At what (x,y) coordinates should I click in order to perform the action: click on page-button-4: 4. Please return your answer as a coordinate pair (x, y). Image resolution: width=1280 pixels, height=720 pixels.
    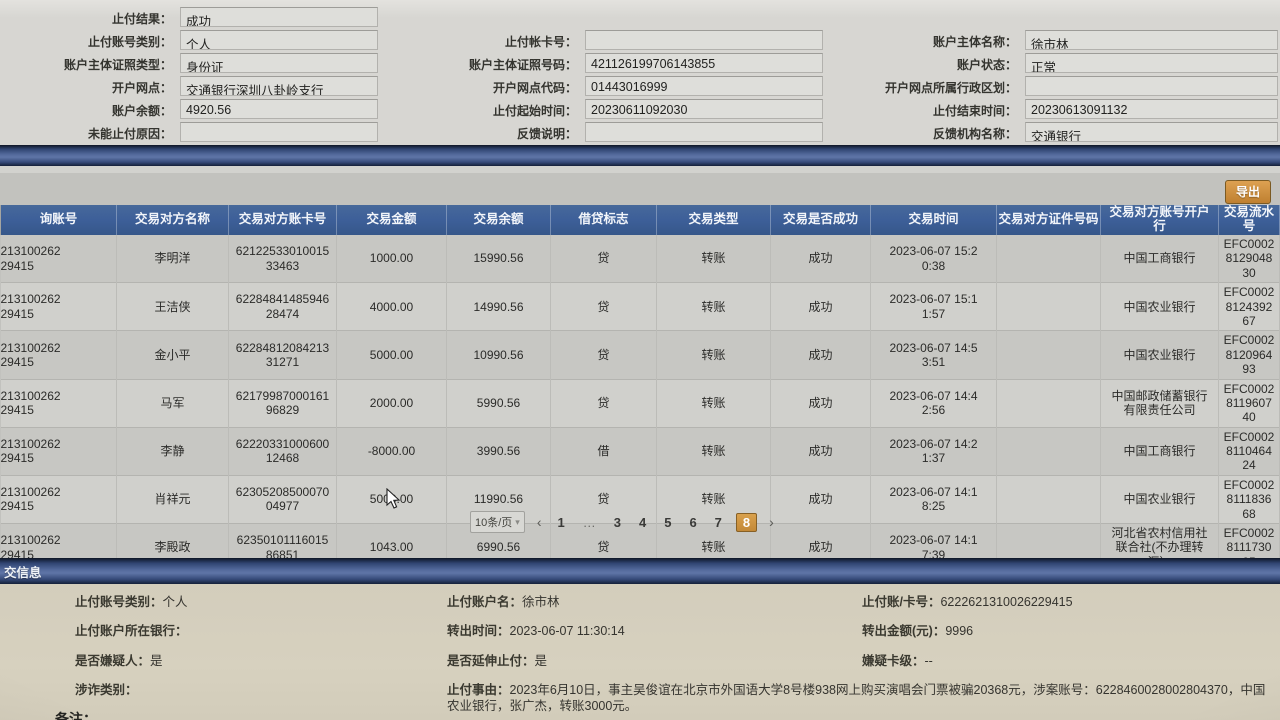
    Looking at the image, I should click on (642, 522).